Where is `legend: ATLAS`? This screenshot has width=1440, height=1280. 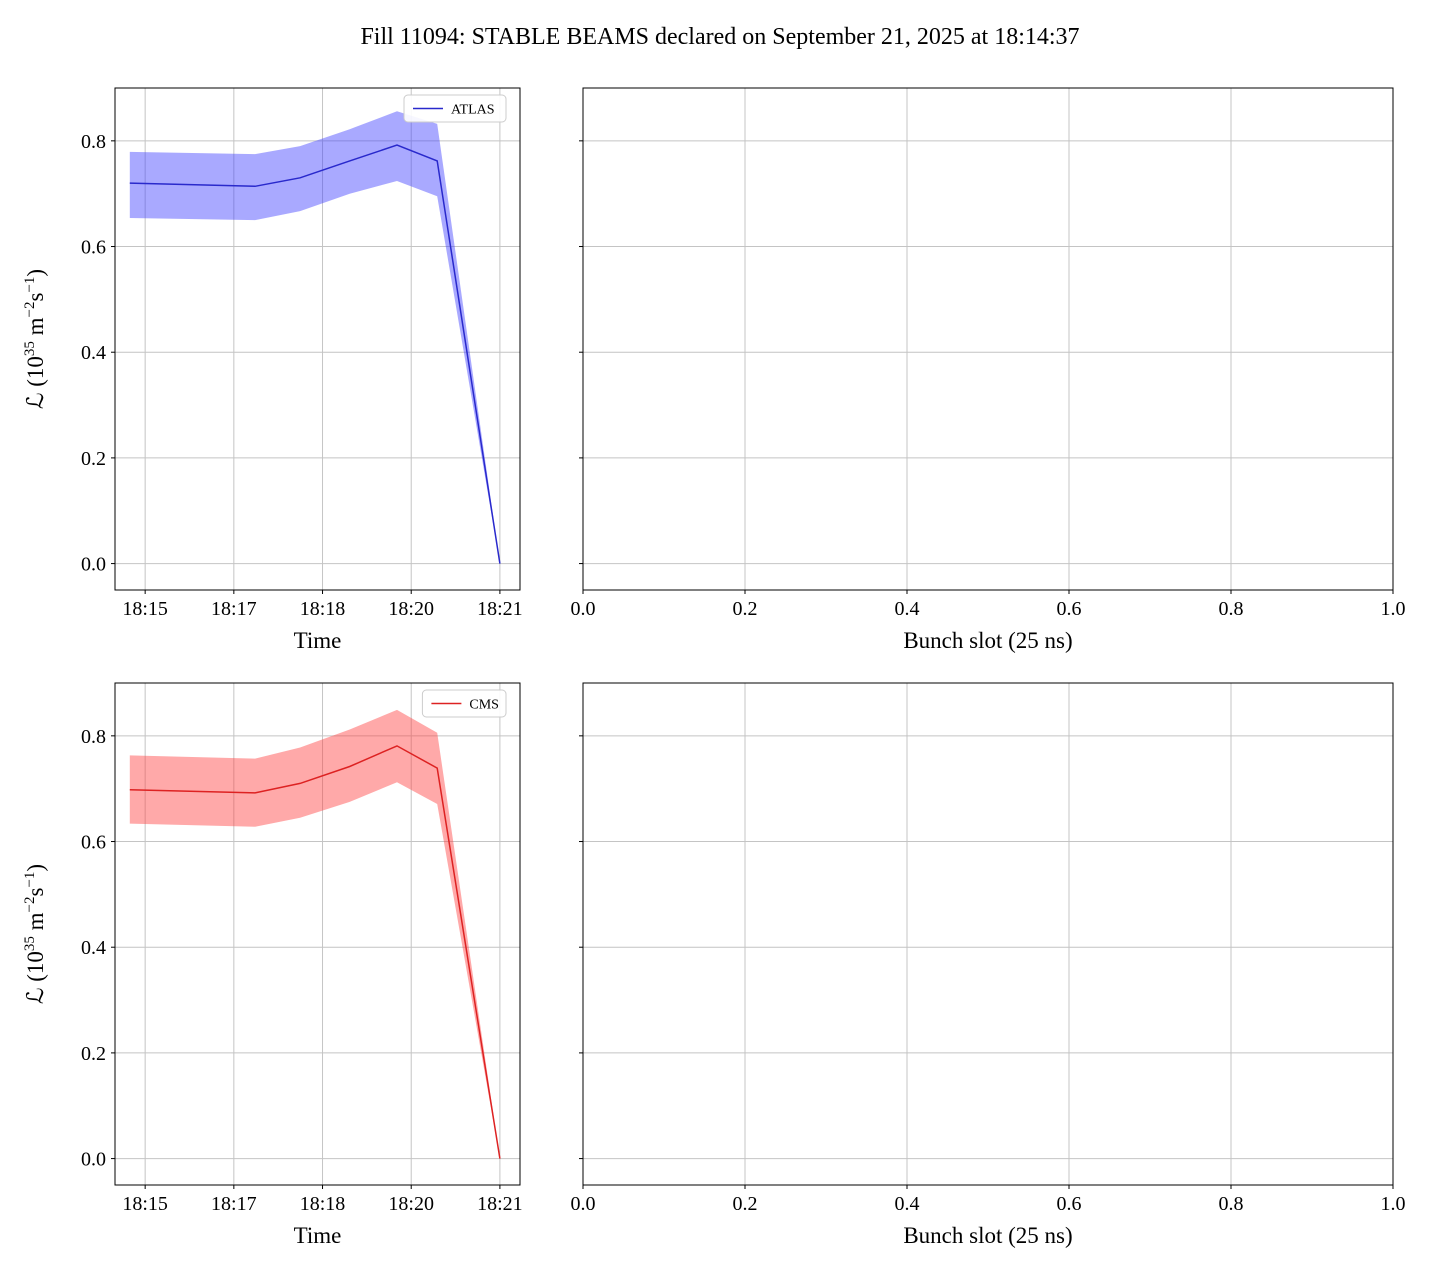
legend: ATLAS is located at coordinates (455, 108).